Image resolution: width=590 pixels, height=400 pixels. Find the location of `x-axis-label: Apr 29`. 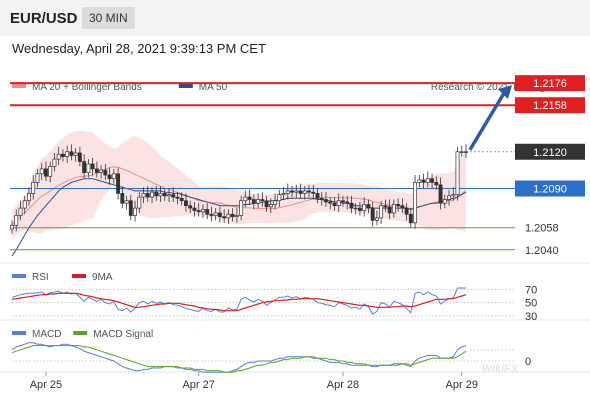

x-axis-label: Apr 29 is located at coordinates (462, 385).